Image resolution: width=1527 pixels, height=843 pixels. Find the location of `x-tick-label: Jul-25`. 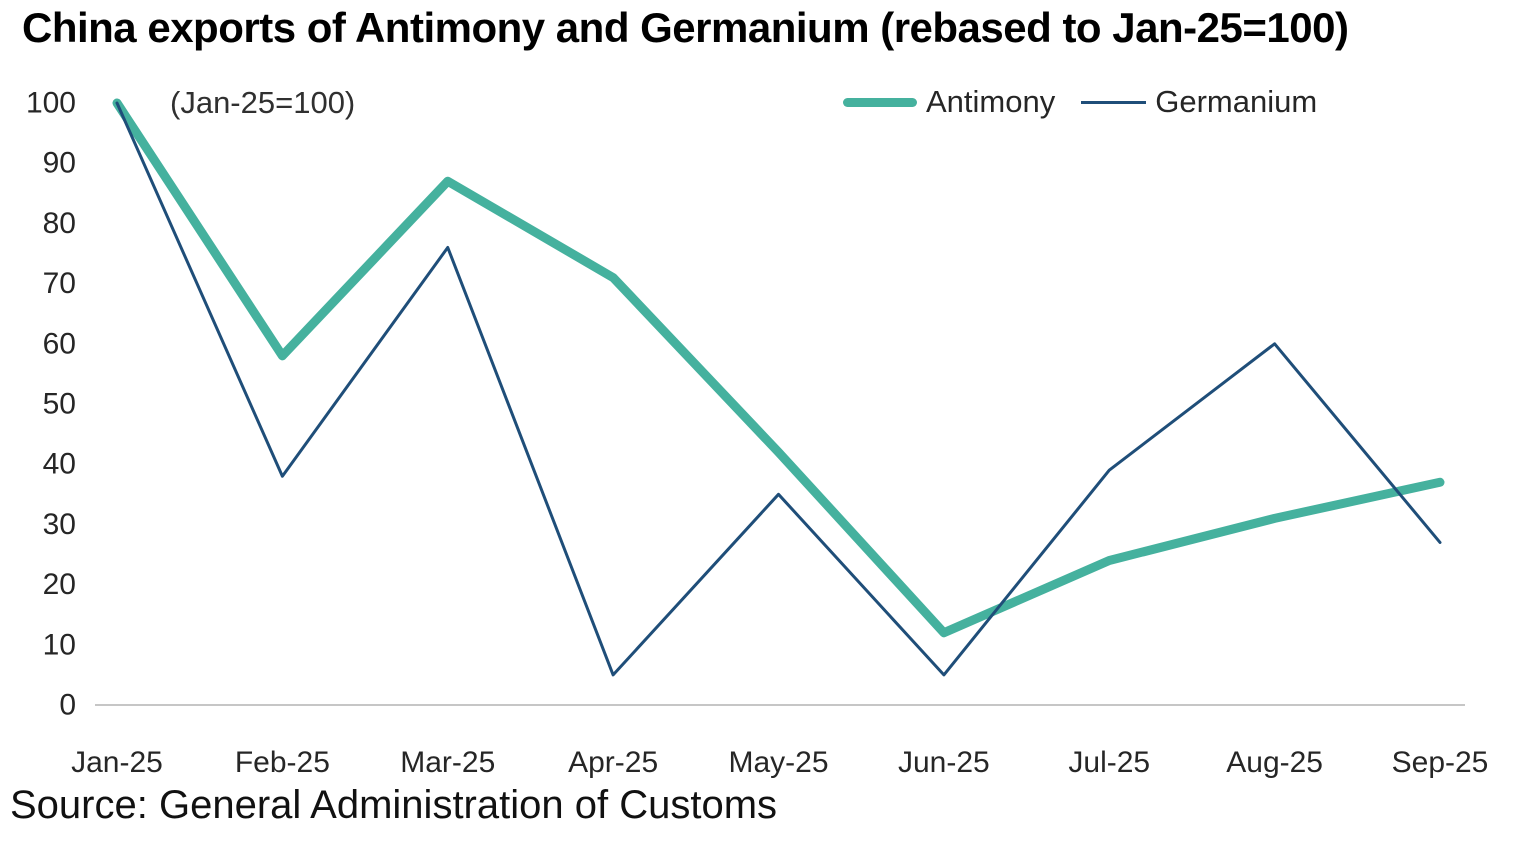

x-tick-label: Jul-25 is located at coordinates (1109, 762).